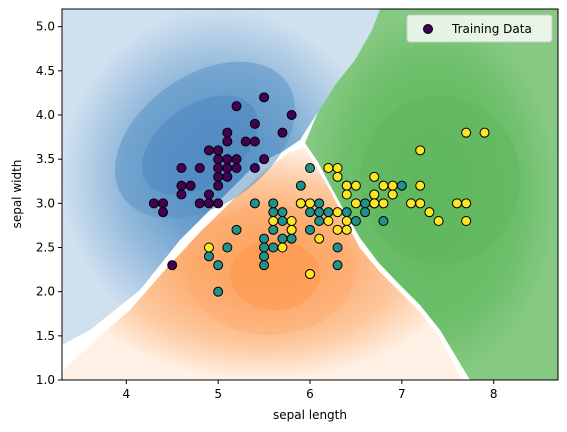  Describe the element at coordinates (45, 27) in the screenshot. I see `y-tick-label: 5.0` at that location.